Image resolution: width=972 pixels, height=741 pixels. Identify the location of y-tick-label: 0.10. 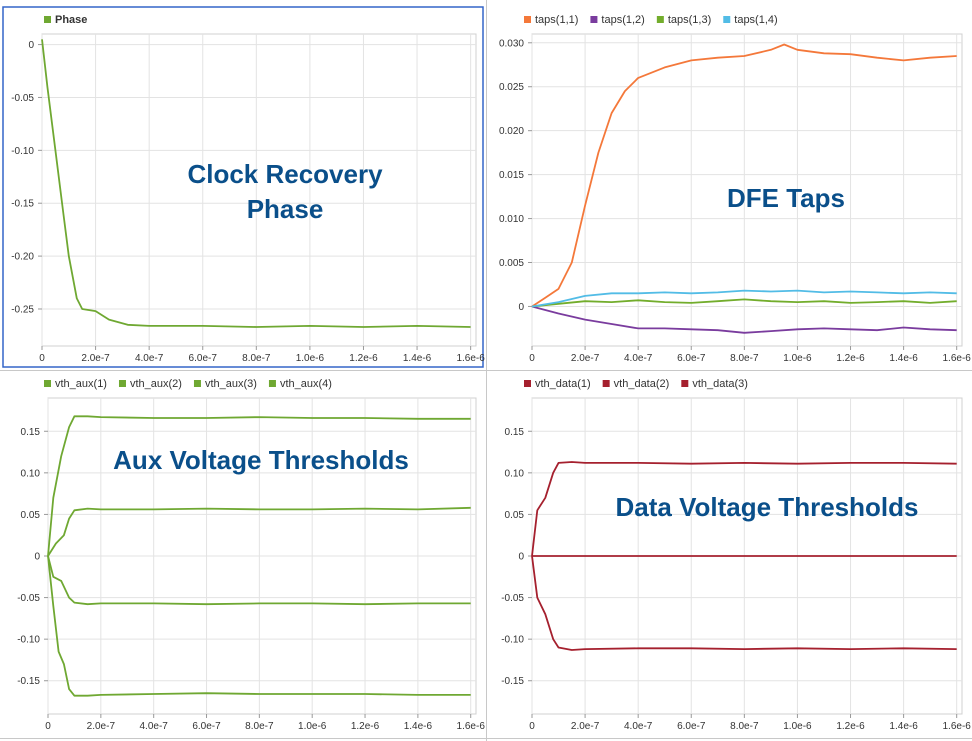
(31, 473).